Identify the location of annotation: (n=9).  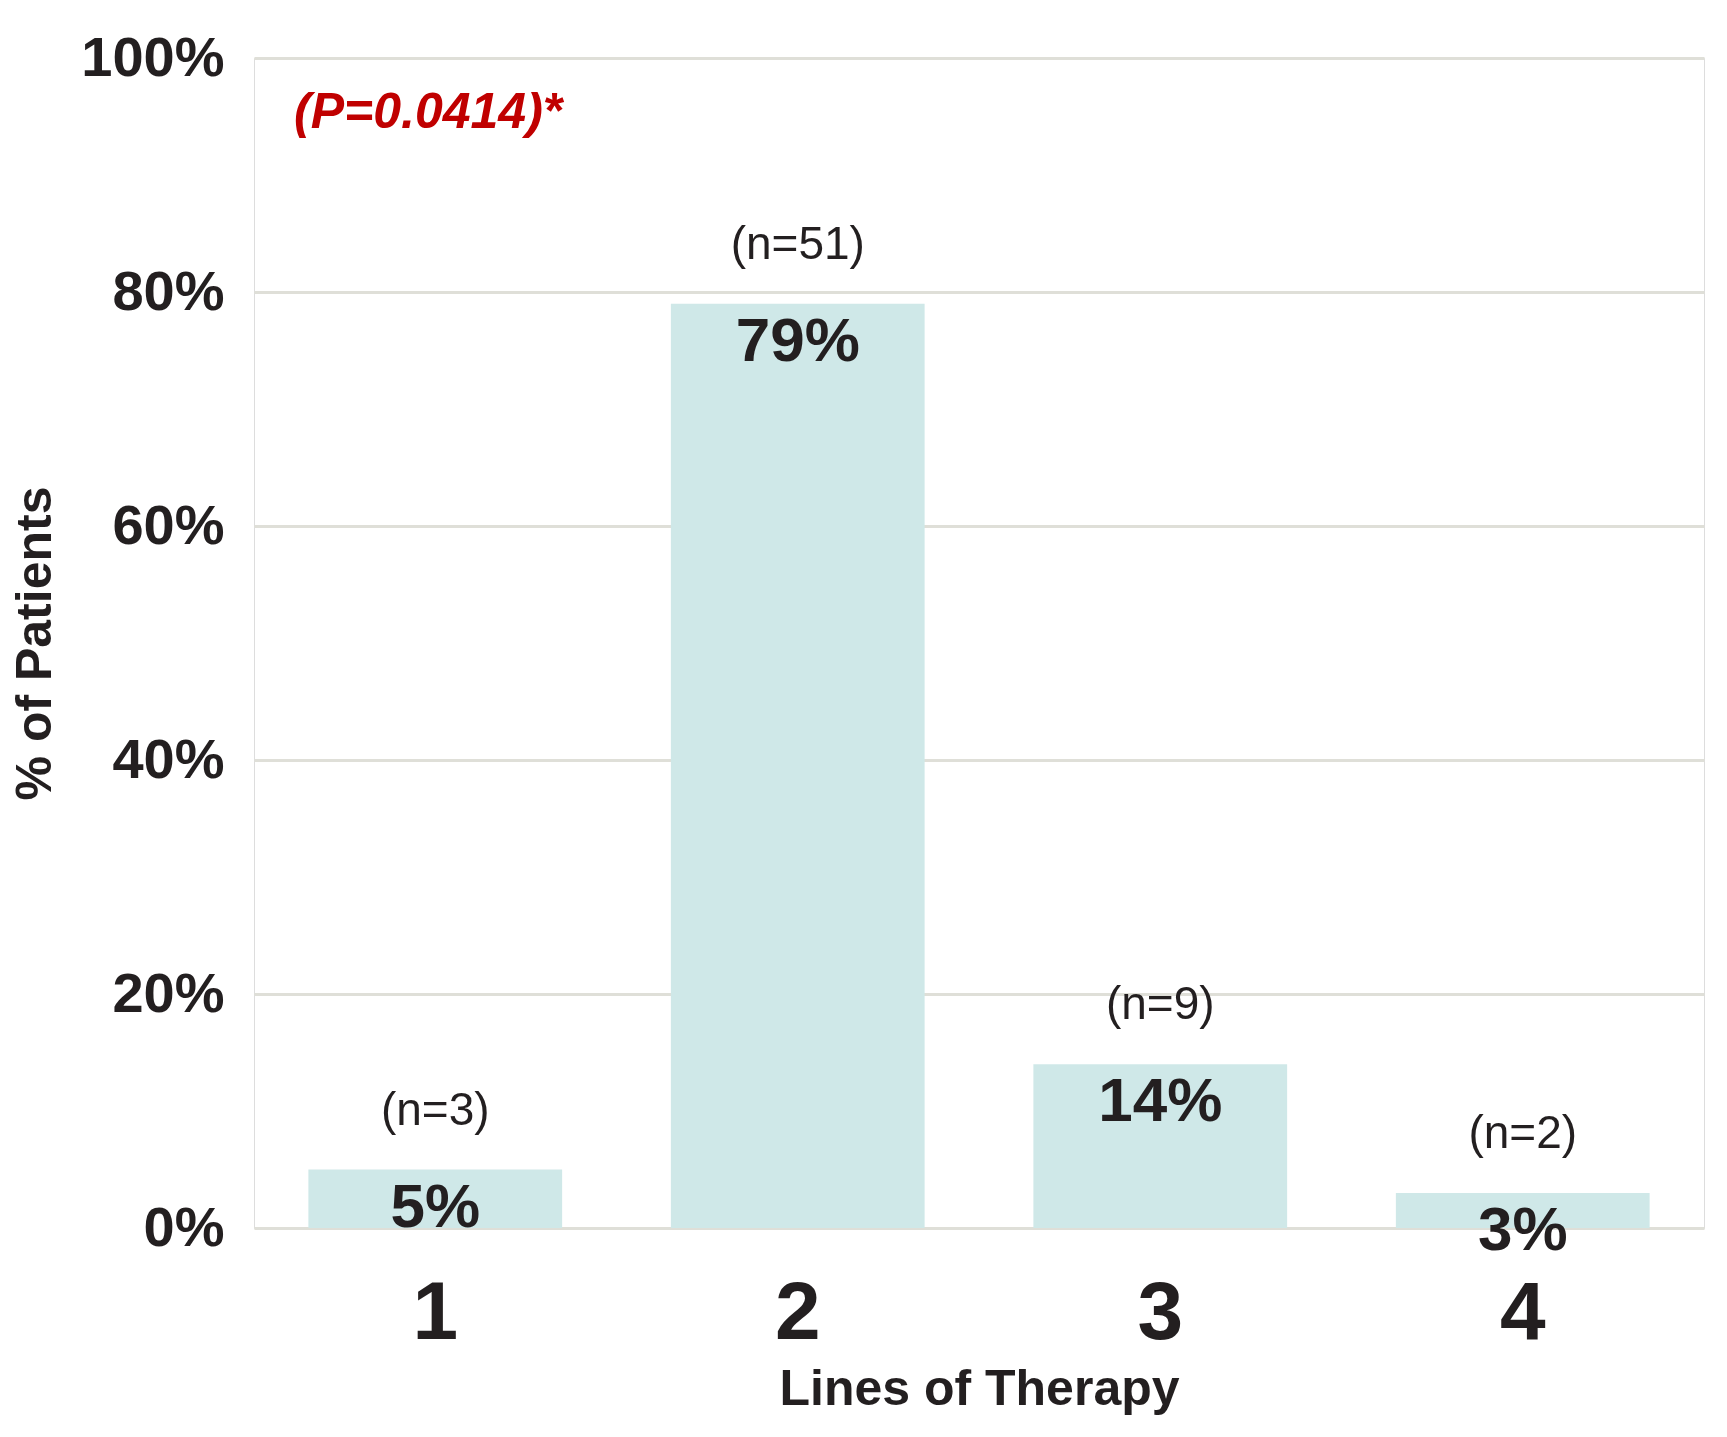
(1160, 1003).